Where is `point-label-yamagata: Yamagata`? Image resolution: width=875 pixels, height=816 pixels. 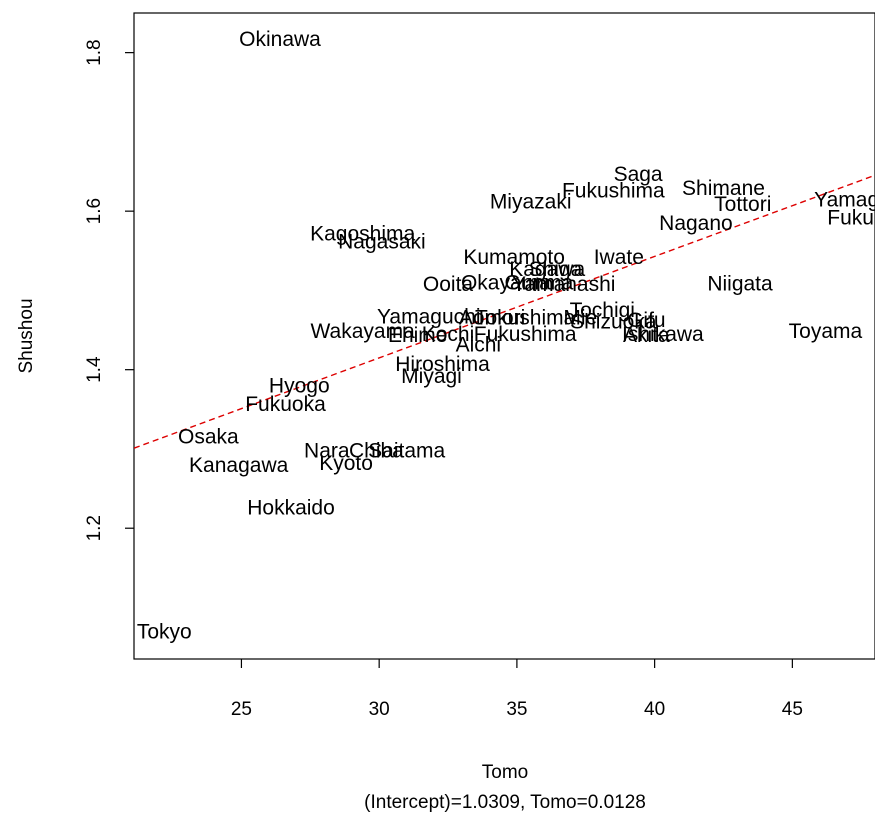 point-label-yamagata: Yamagata is located at coordinates (844, 199).